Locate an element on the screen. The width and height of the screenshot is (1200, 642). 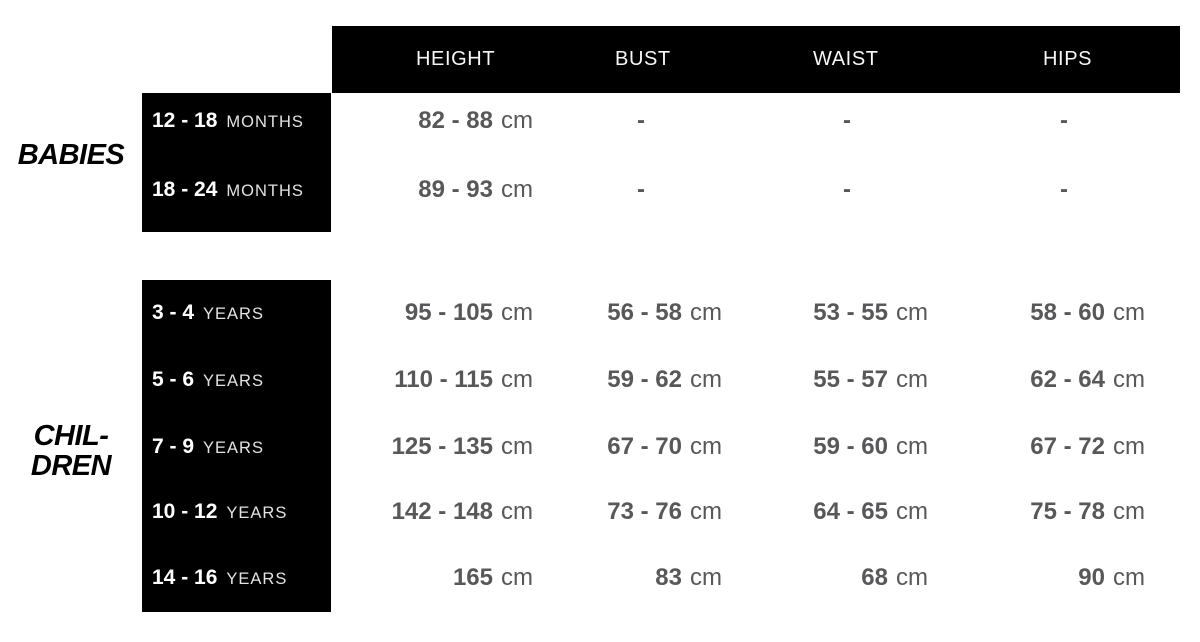
age-label: 18 - 24 MONTHS is located at coordinates (228, 190).